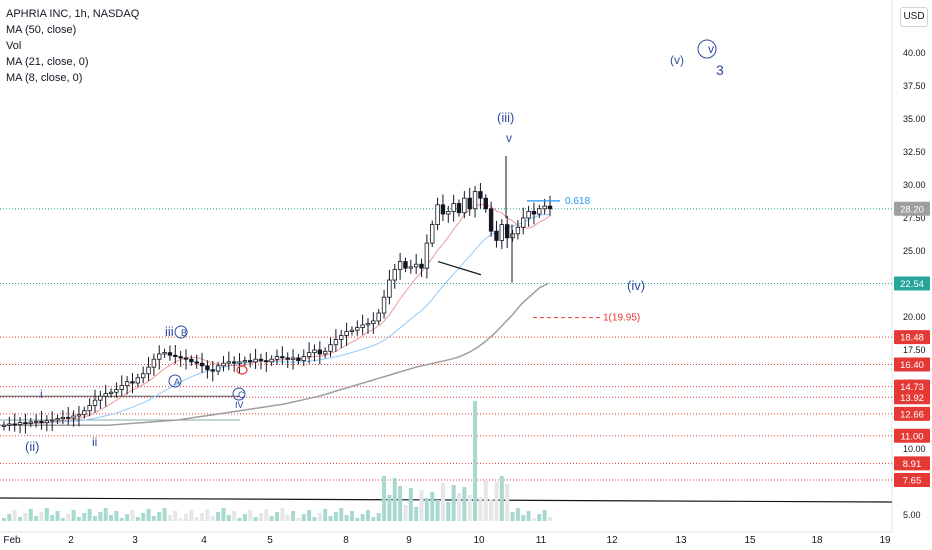 The width and height of the screenshot is (932, 550). I want to click on wave-label: (v), so click(677, 60).